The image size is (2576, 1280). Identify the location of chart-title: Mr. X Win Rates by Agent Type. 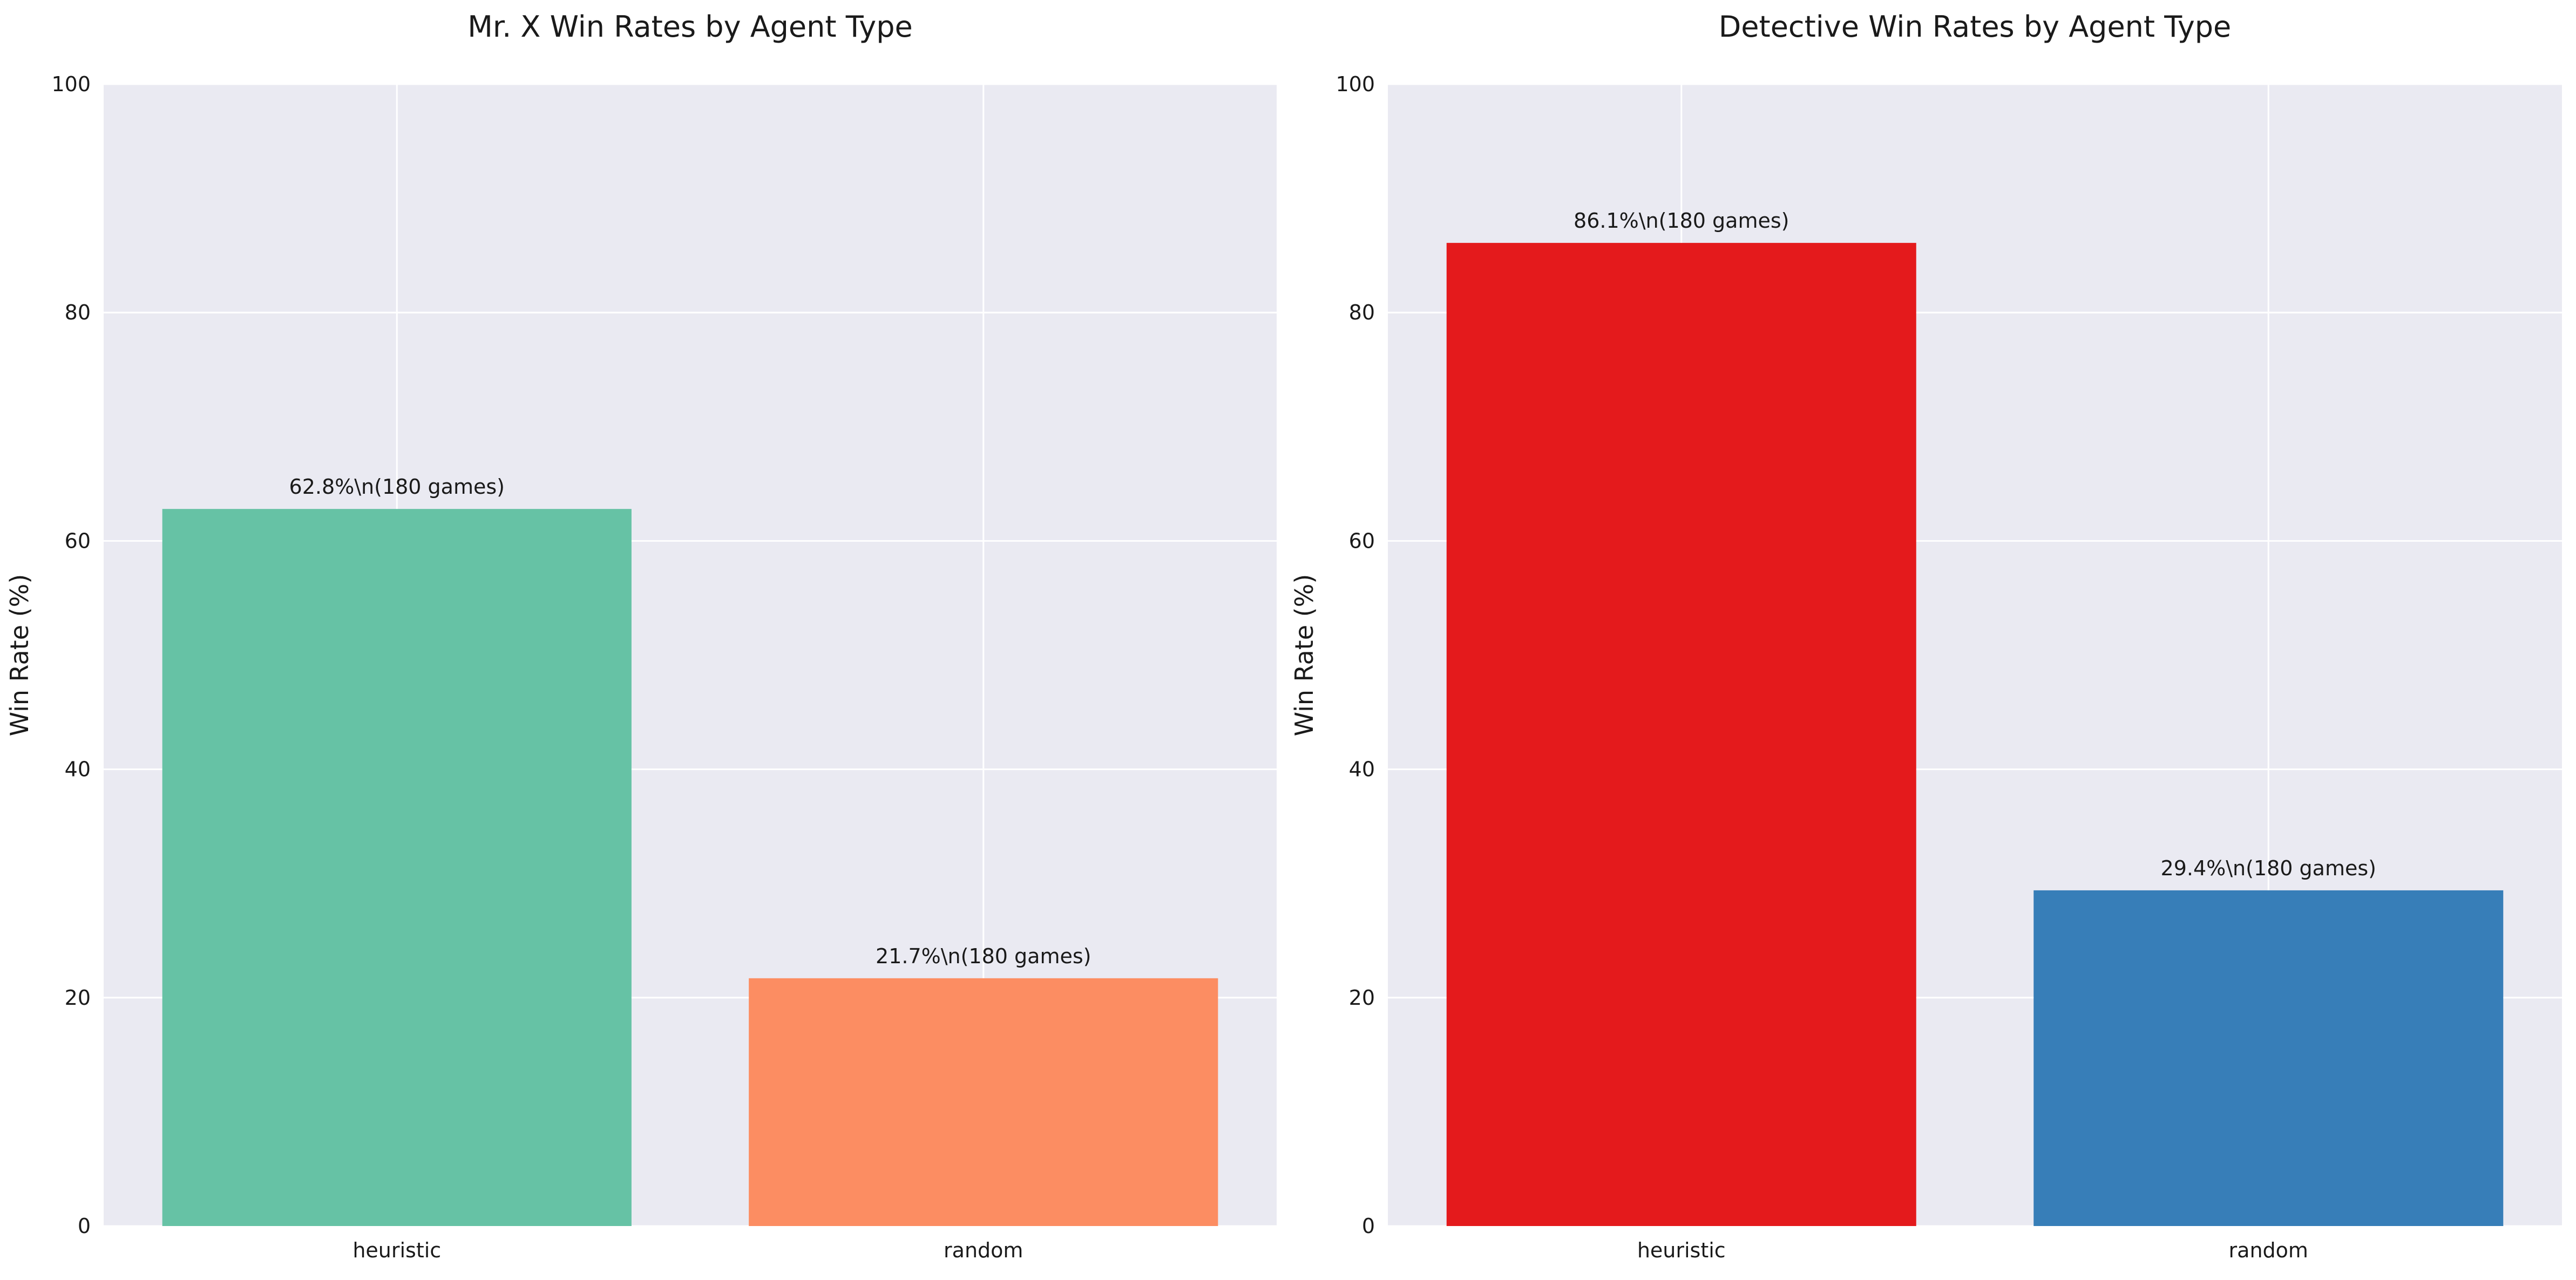
(689, 27).